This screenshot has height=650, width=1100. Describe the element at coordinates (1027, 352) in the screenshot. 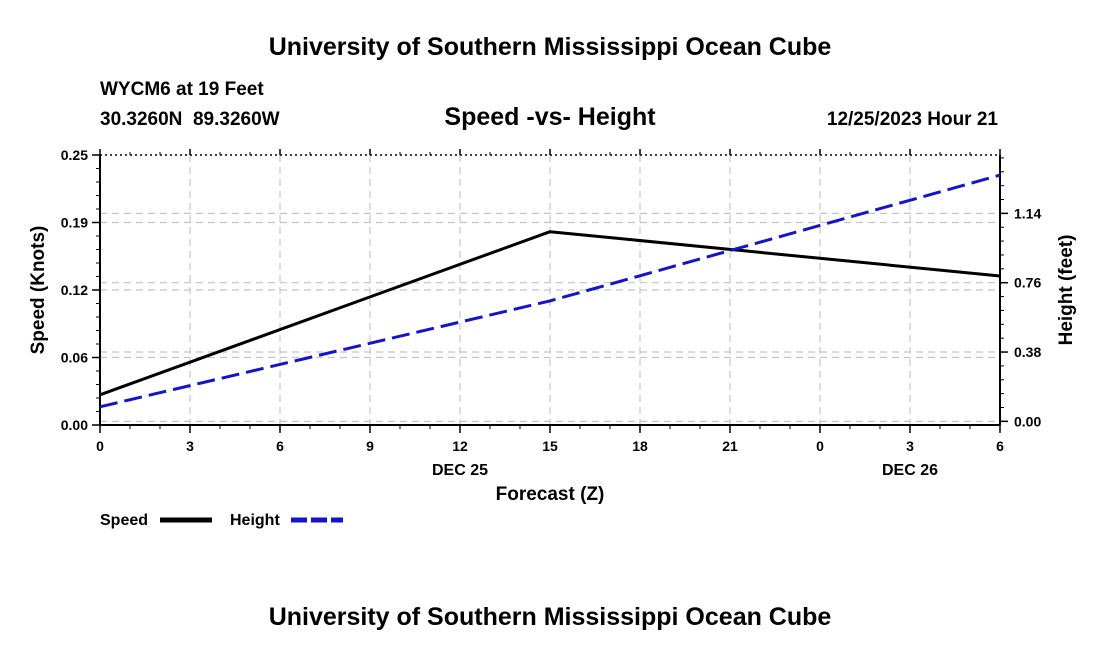

I see `y2-tick-label: 0.38` at that location.